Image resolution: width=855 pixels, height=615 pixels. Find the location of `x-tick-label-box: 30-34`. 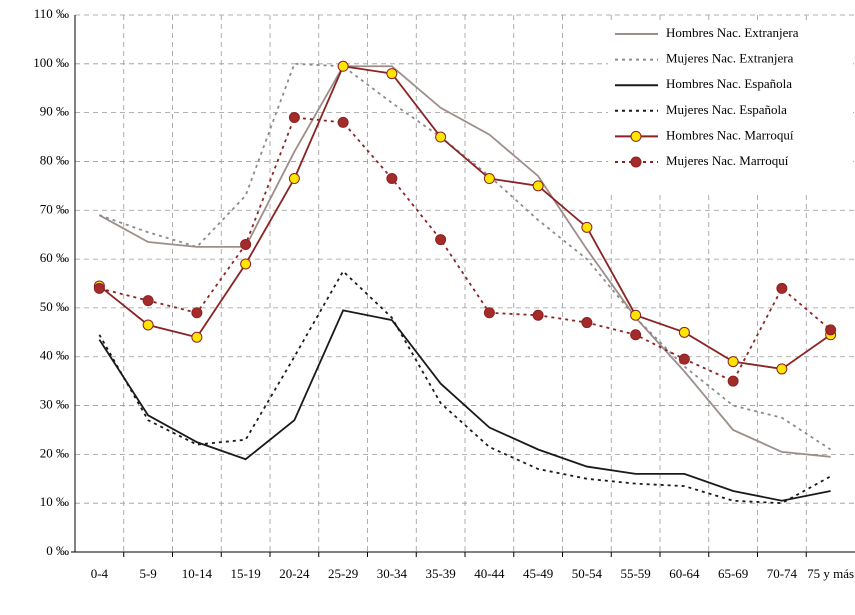

x-tick-label-box: 30-34 is located at coordinates (392, 573).